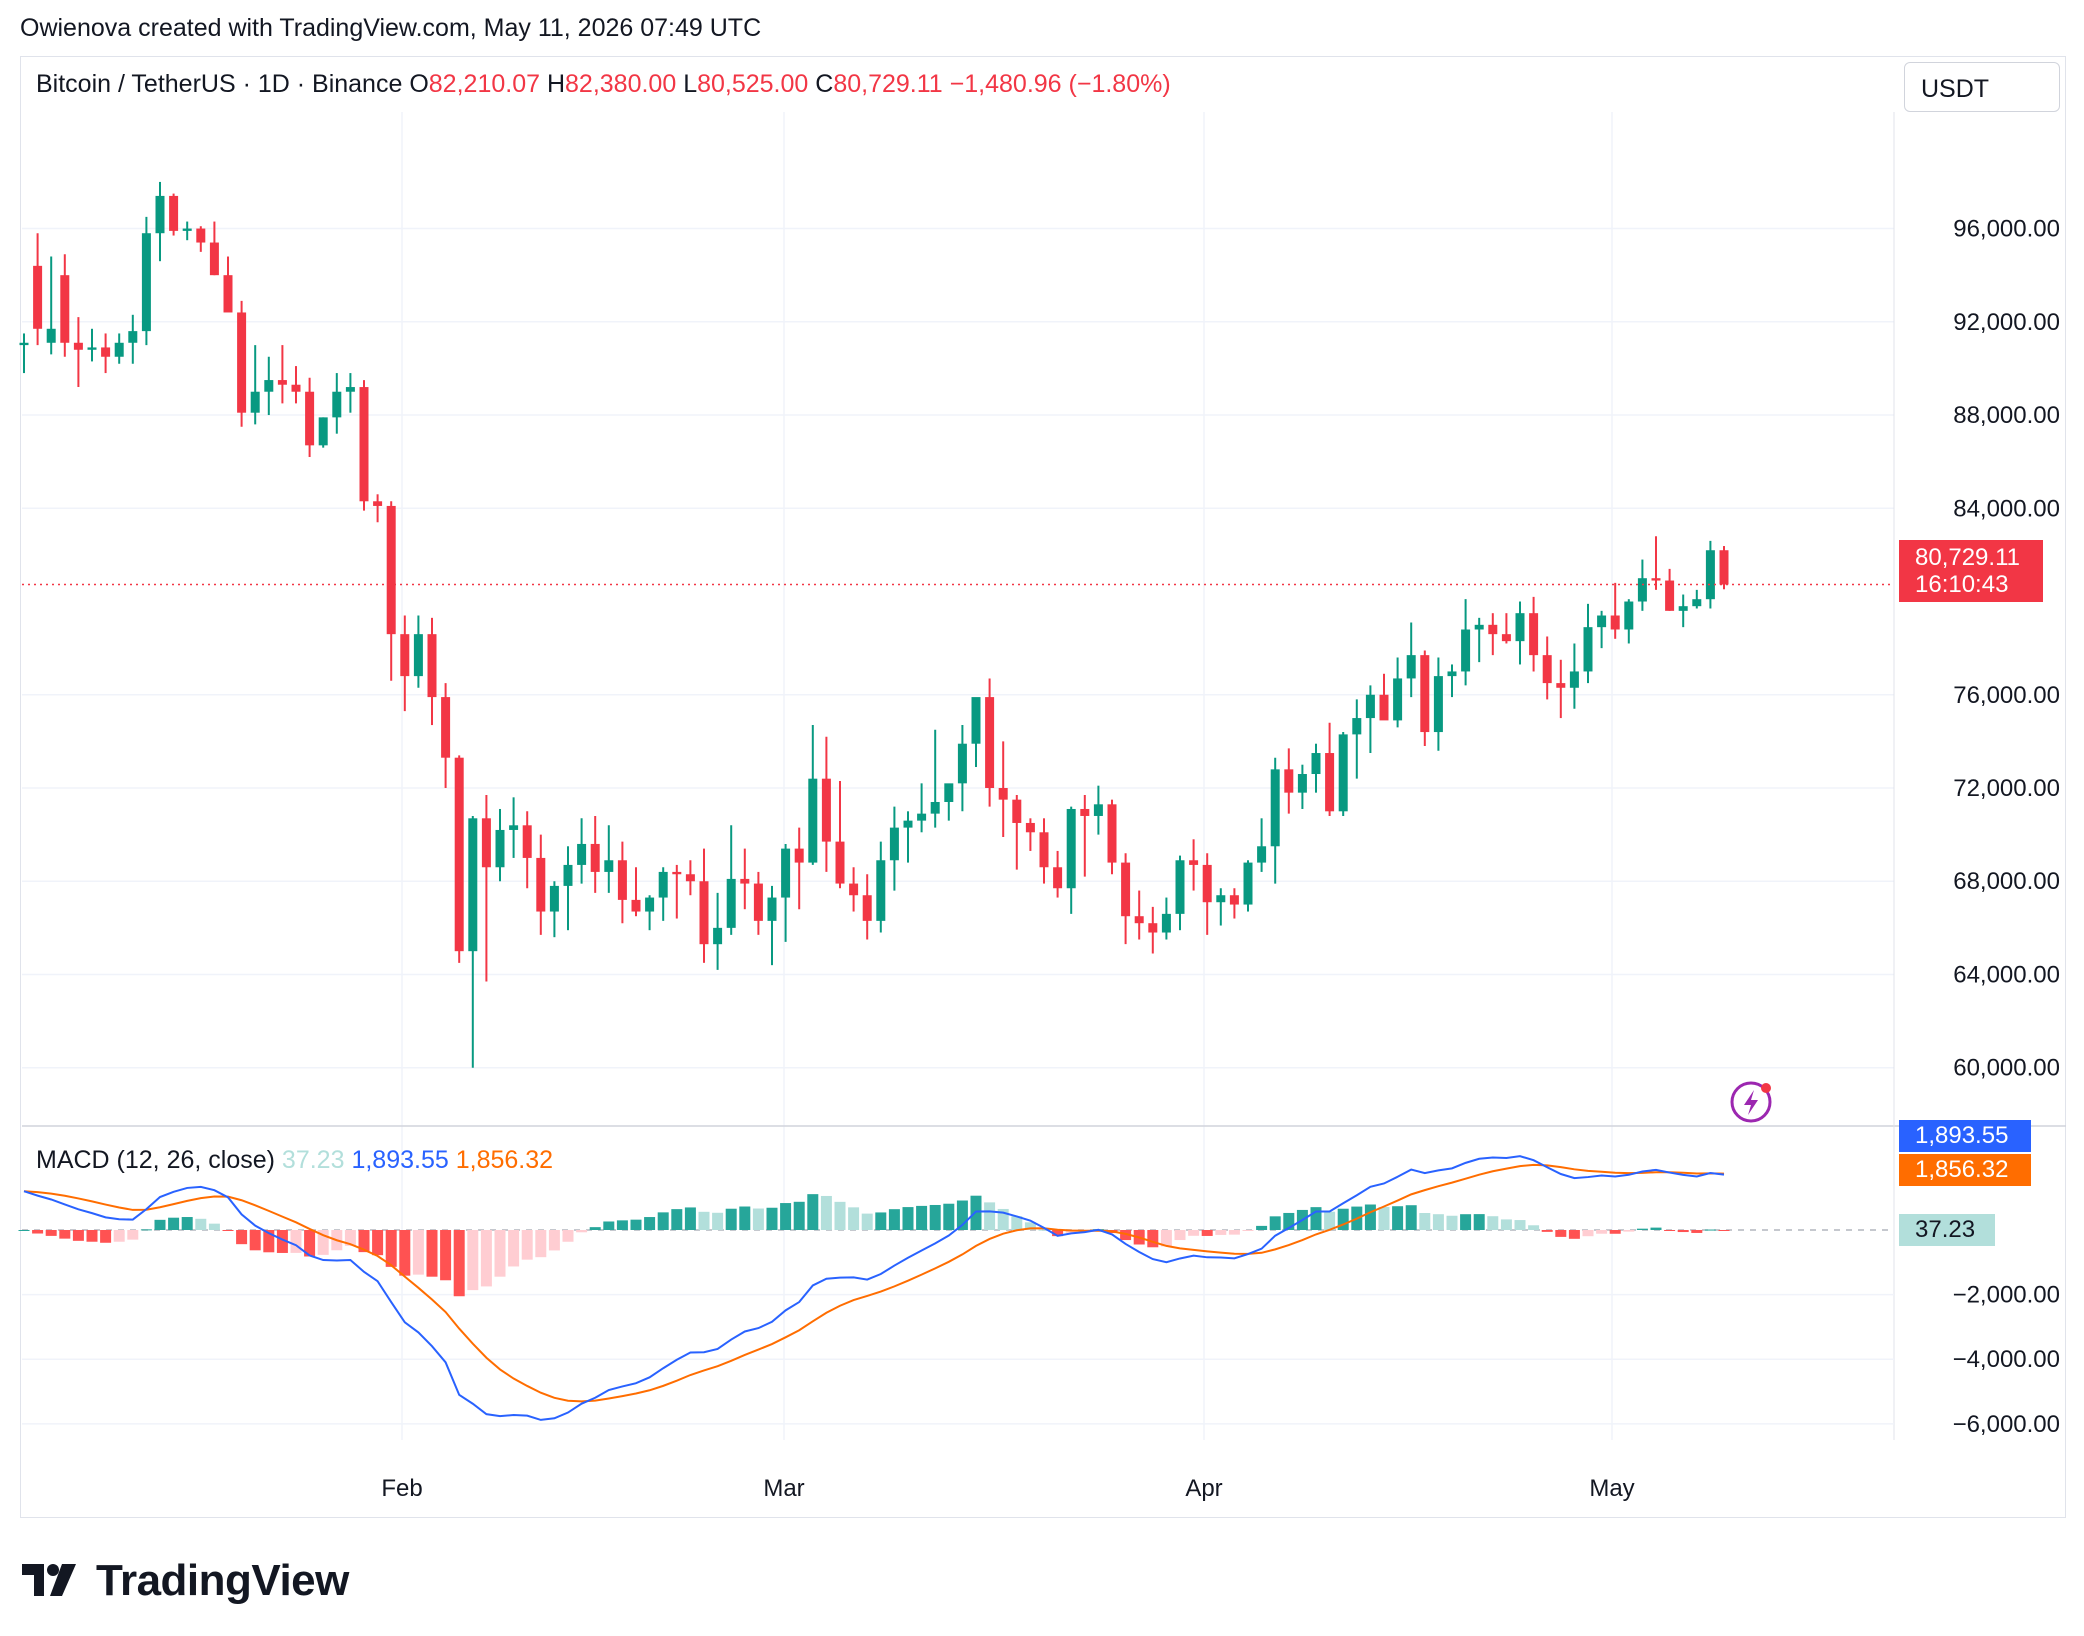  What do you see at coordinates (1611, 1488) in the screenshot?
I see `x-tick-label: May` at bounding box center [1611, 1488].